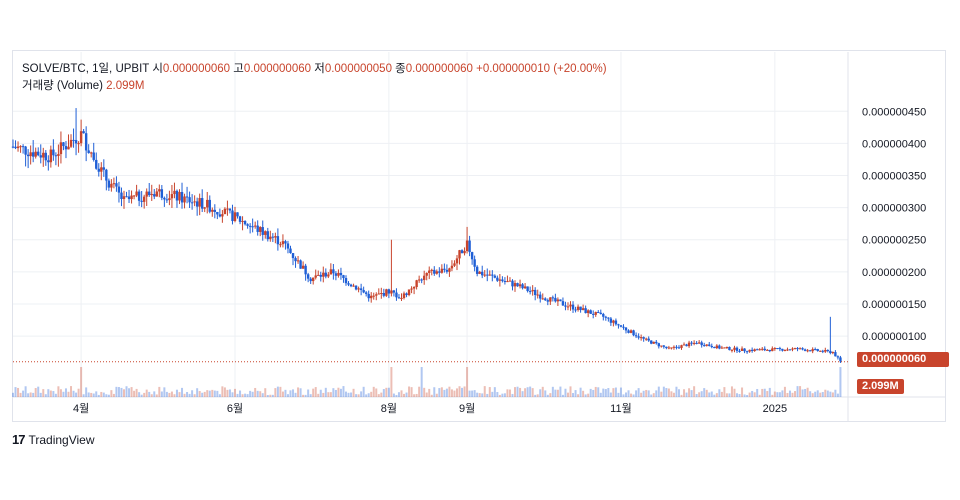 The height and width of the screenshot is (500, 960). I want to click on tradingview-watermark: 17 TradingView, so click(53, 439).